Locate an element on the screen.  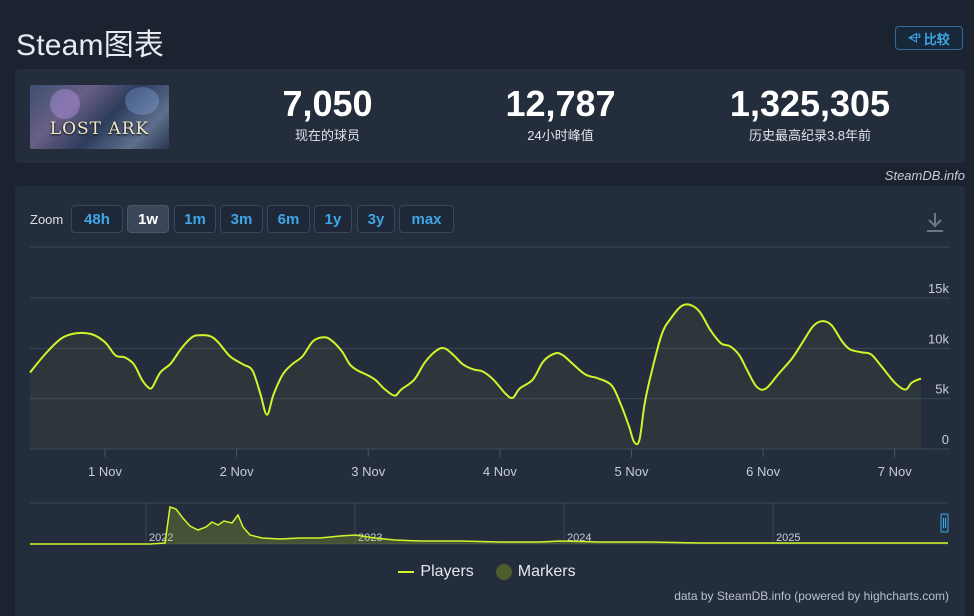
y-tick-label: 5k is located at coordinates (942, 389).